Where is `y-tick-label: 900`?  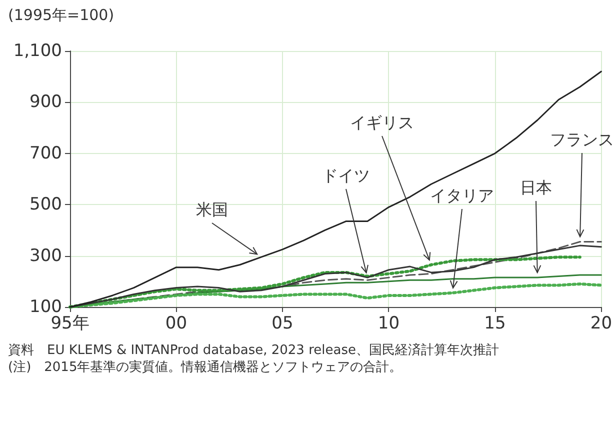
y-tick-label: 900 is located at coordinates (46, 102).